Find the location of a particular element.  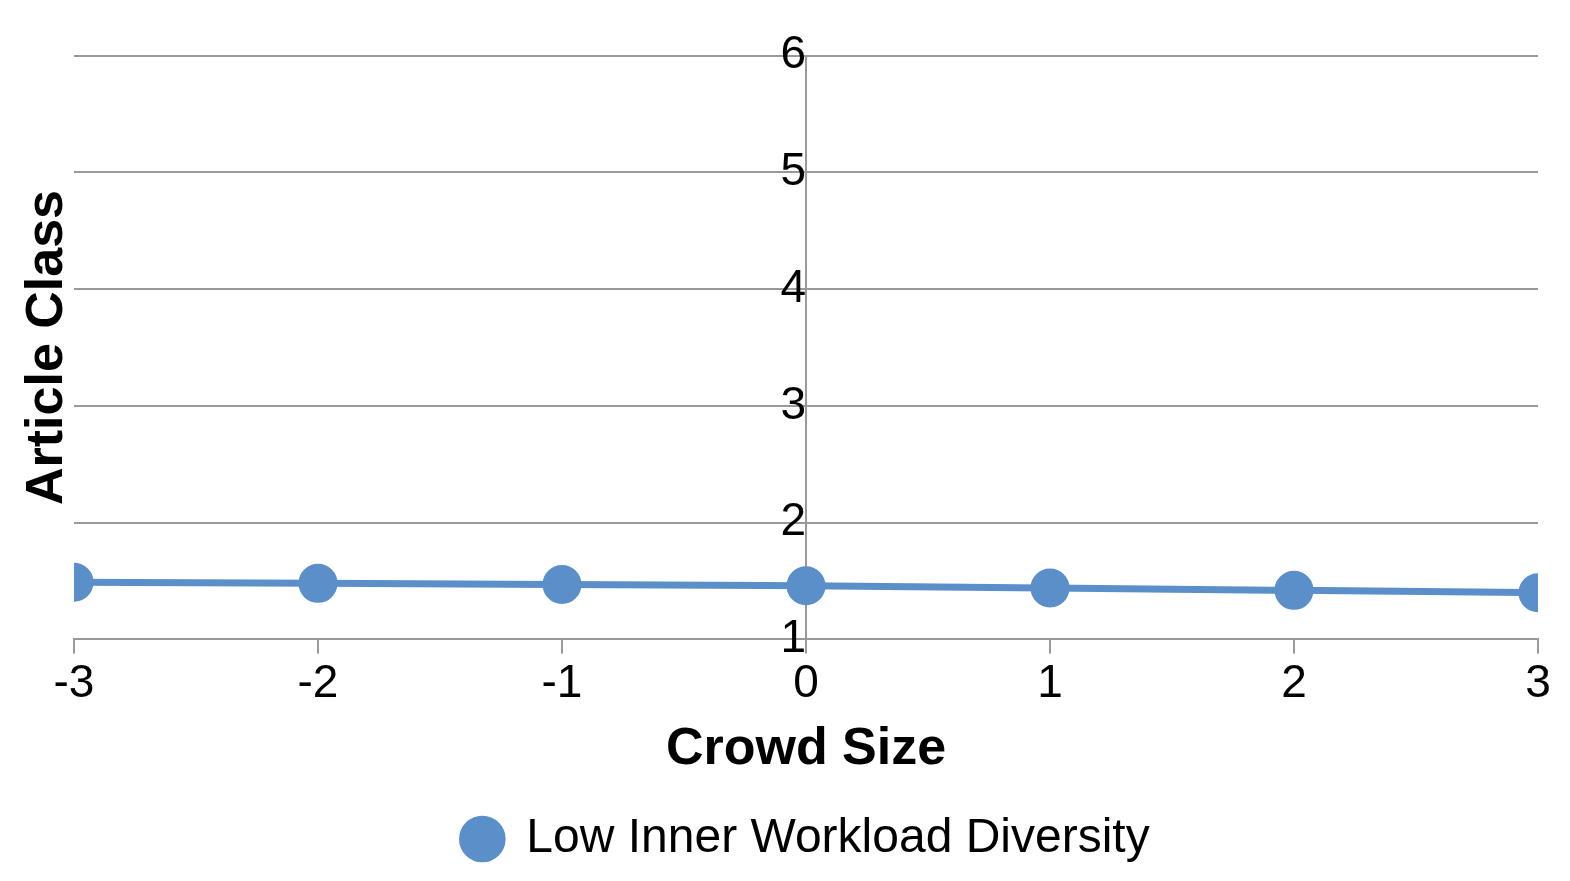

x-tick-label: -3 is located at coordinates (74, 680).